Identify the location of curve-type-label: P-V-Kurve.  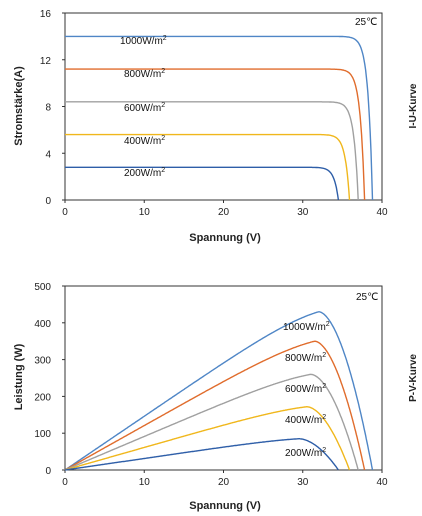
(413, 378).